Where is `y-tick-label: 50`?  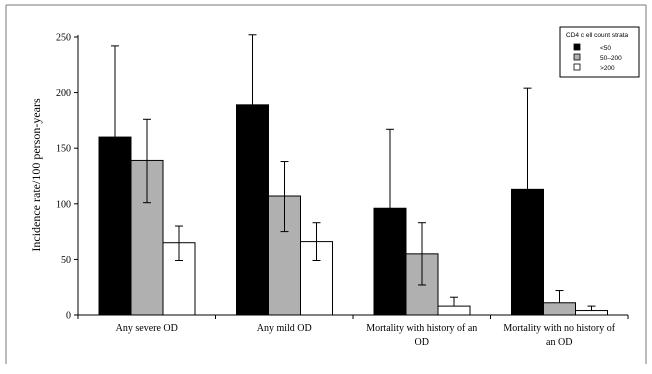 y-tick-label: 50 is located at coordinates (66, 260).